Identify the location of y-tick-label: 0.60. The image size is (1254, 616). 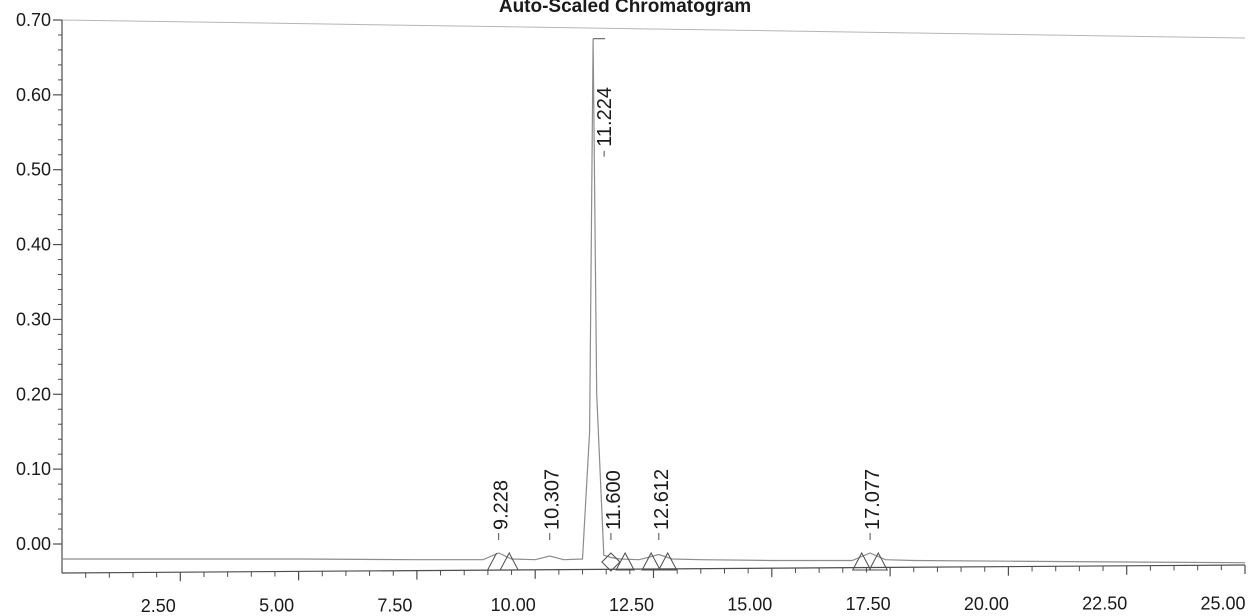
(33, 95).